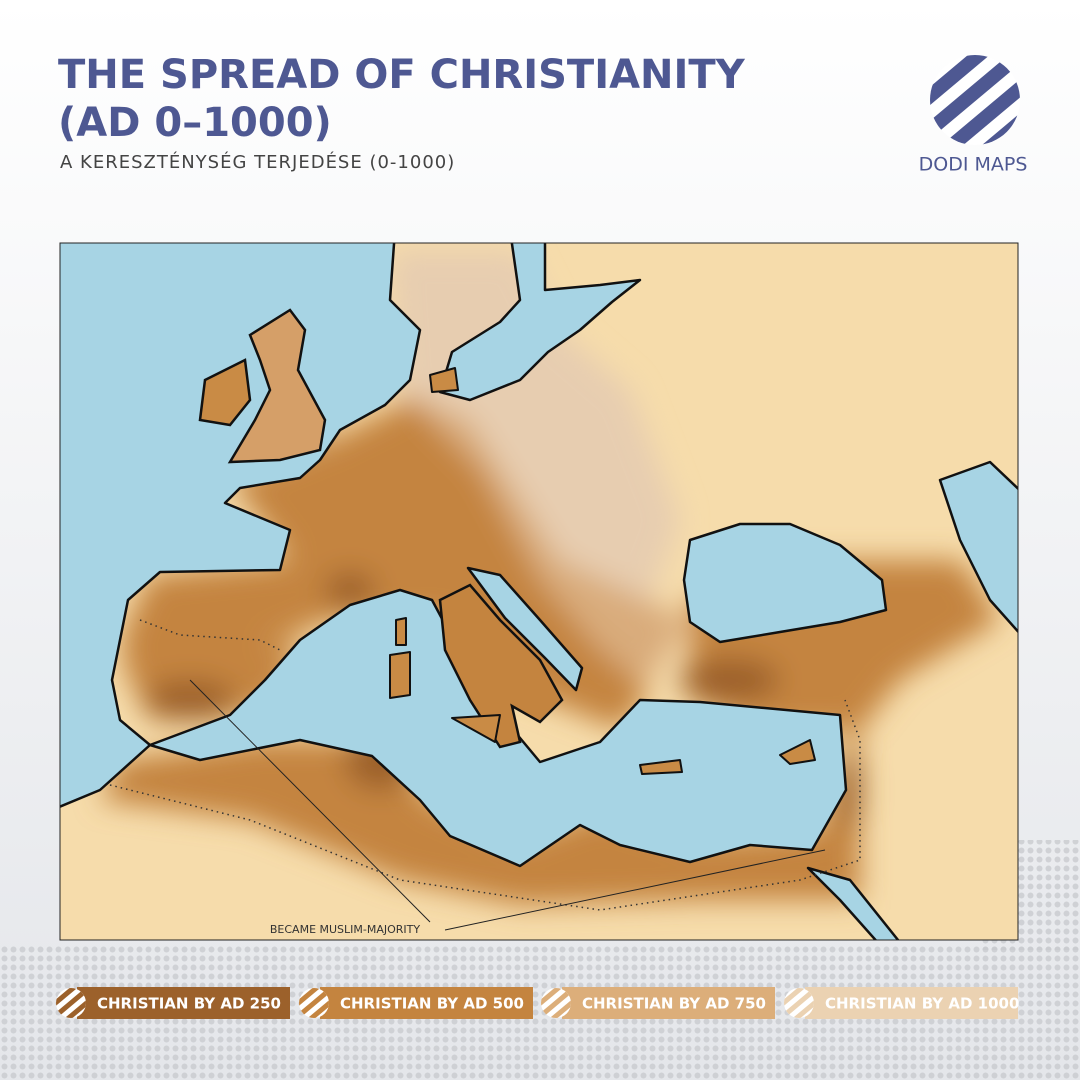  What do you see at coordinates (345, 929) in the screenshot?
I see `annotation: BECAME MUSLIM-MAJORITY` at bounding box center [345, 929].